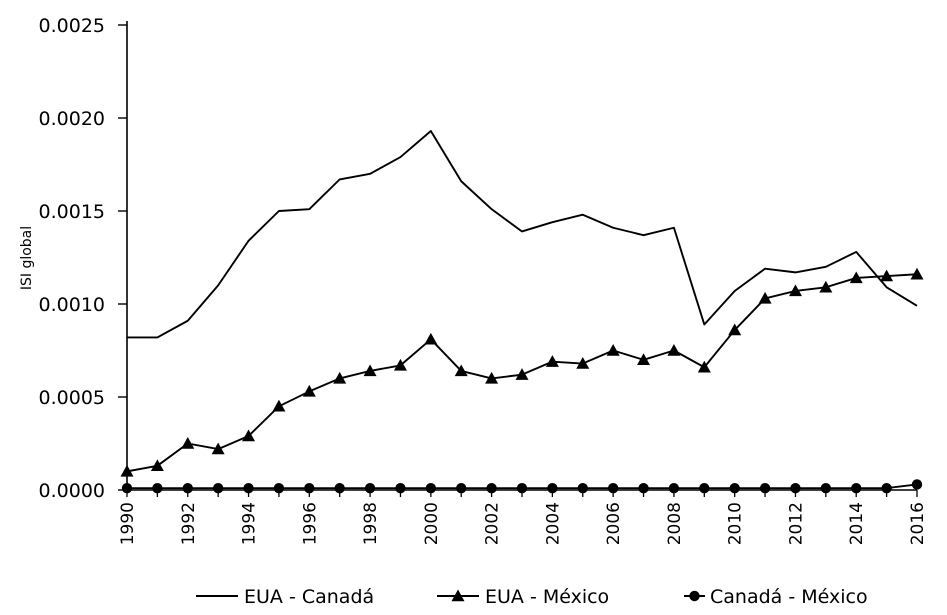  Describe the element at coordinates (83, 258) in the screenshot. I see `y-axis: 0.0000 0.0005 0.0010 0.0015 0.0020 0.0025` at that location.